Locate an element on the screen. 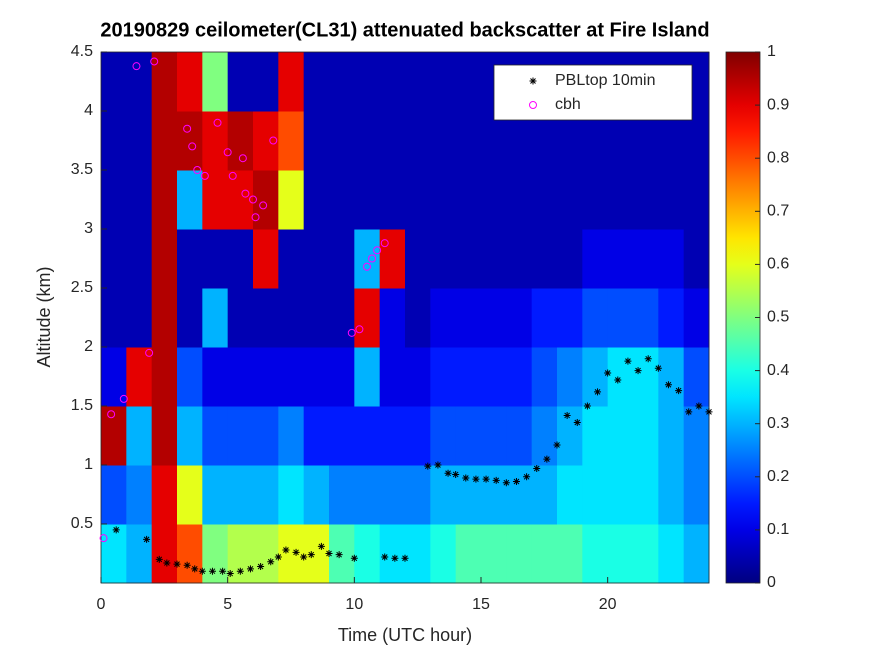 This screenshot has height=661, width=875. legend-box is located at coordinates (593, 92).